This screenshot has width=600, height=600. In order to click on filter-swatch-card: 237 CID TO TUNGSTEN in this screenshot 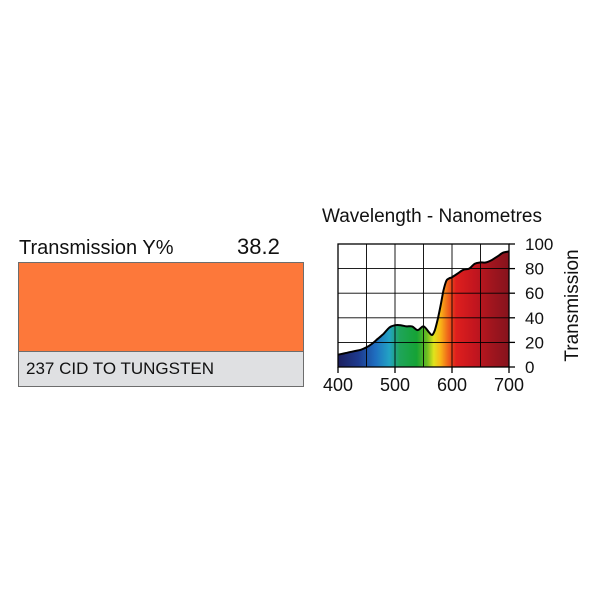, I will do `click(161, 324)`.